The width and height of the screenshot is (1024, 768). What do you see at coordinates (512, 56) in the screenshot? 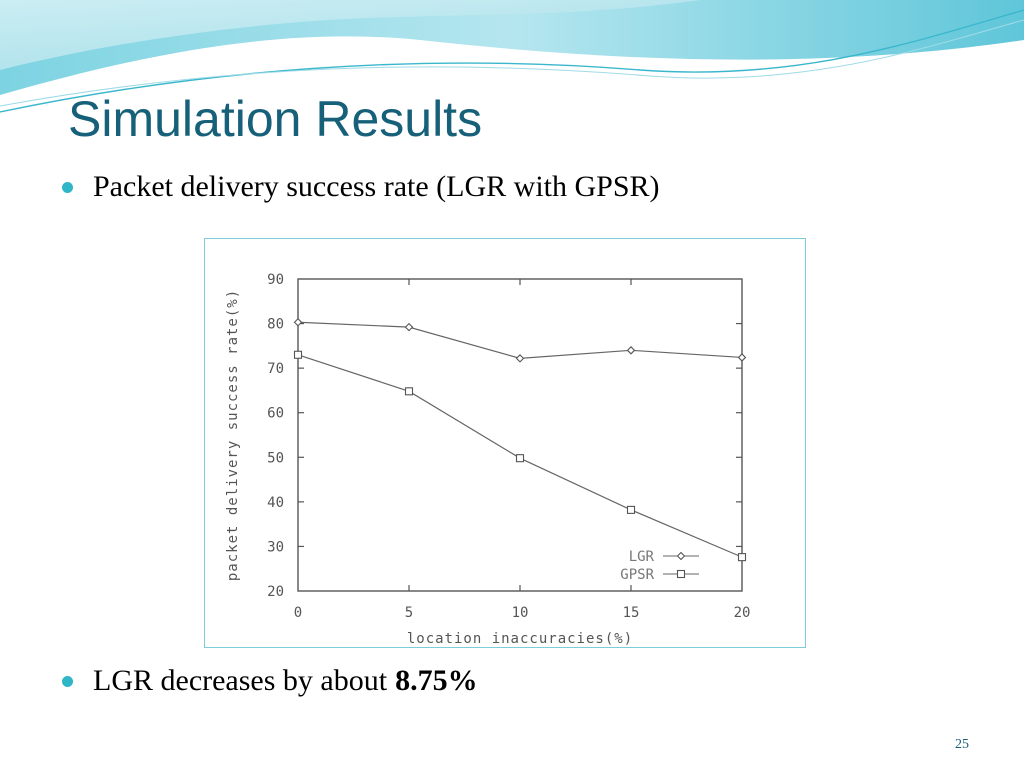
I see `header-wave-decoration` at bounding box center [512, 56].